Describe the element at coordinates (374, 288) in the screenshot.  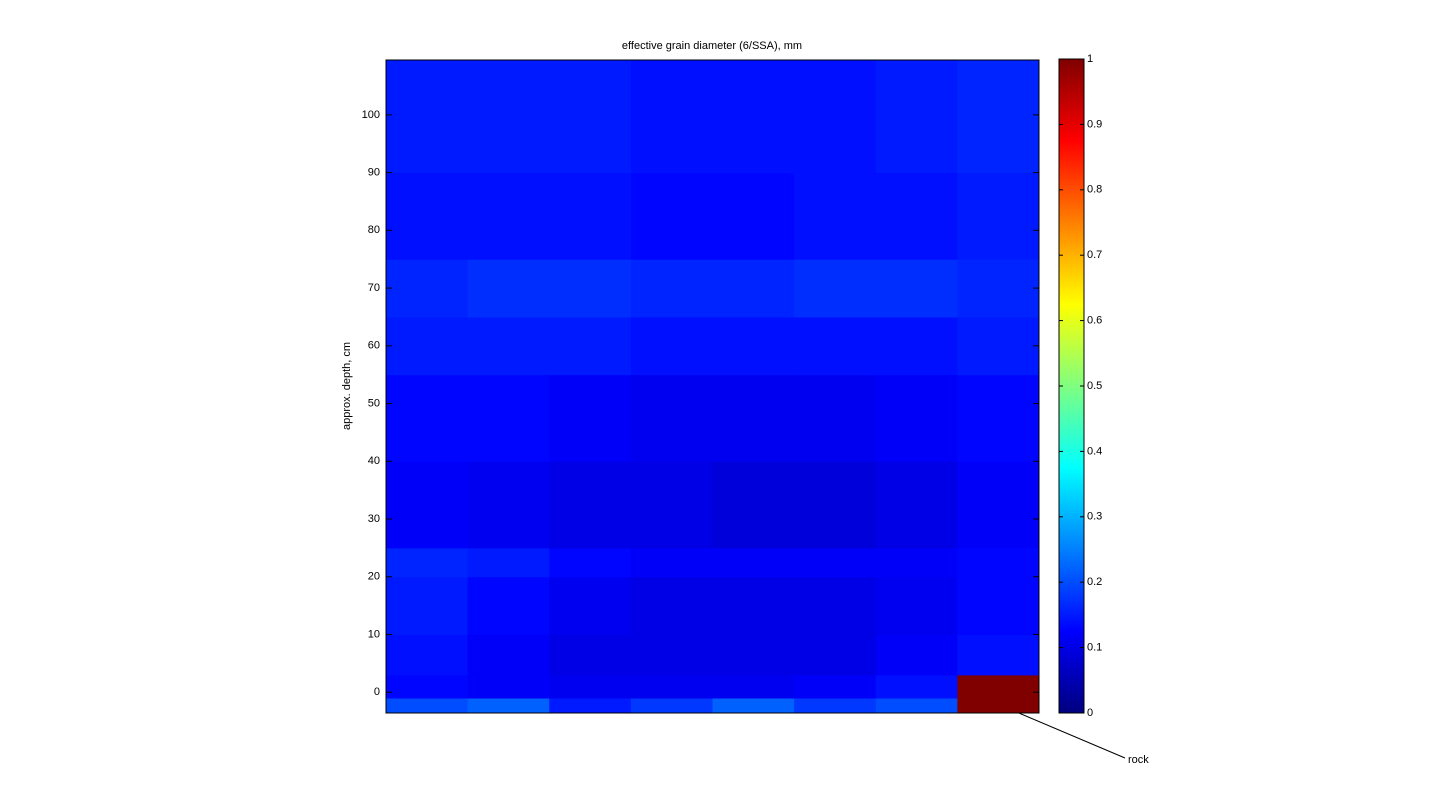
I see `y-tick-label: 70` at that location.